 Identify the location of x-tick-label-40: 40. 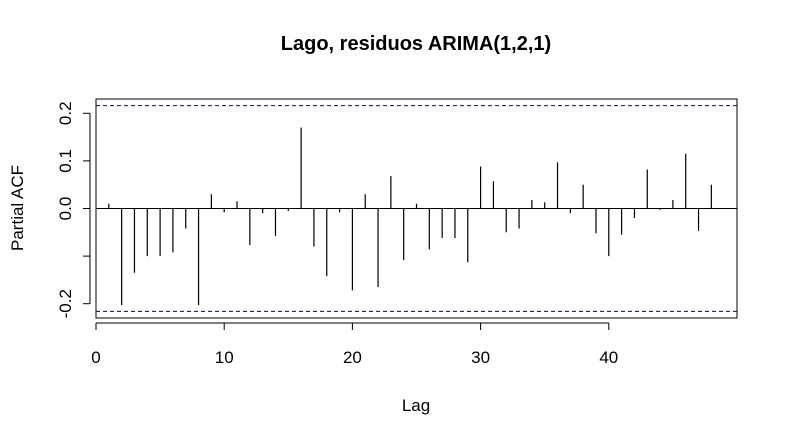
(608, 357).